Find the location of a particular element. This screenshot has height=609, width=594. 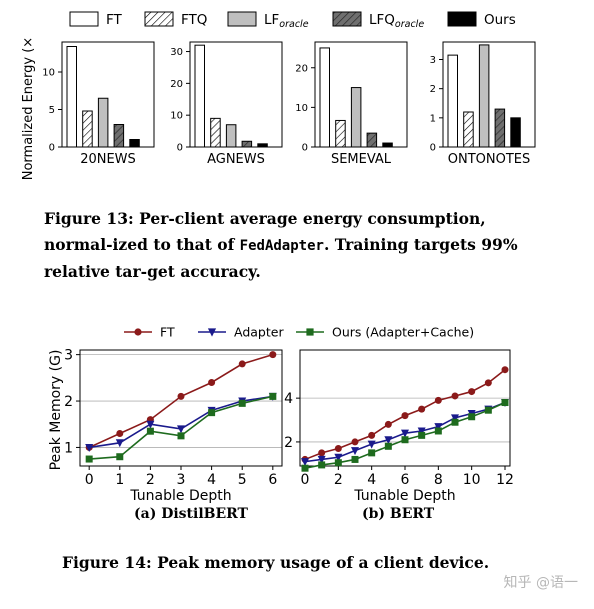

legend-label-1: FTQ is located at coordinates (194, 20).